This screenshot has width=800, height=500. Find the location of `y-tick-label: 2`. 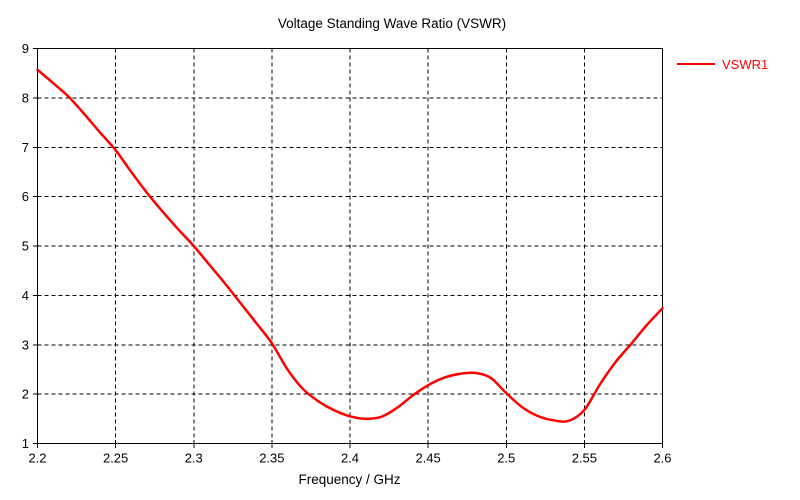

y-tick-label: 2 is located at coordinates (25, 394).